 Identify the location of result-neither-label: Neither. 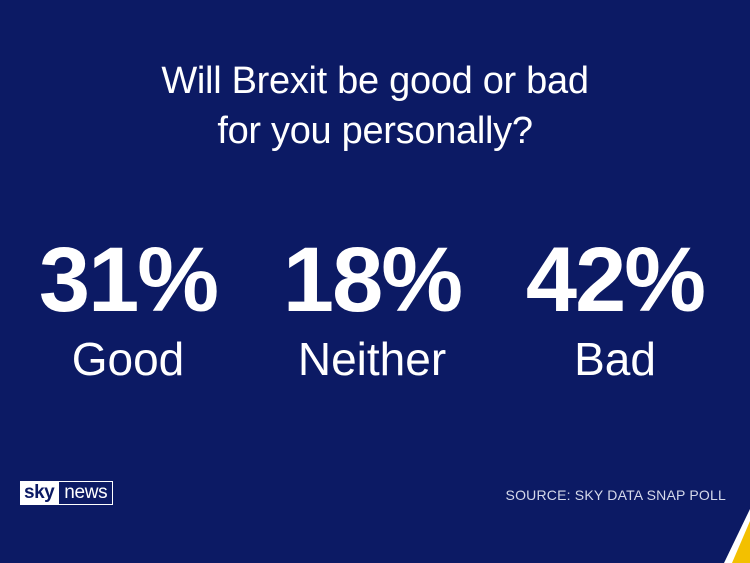
(372, 359).